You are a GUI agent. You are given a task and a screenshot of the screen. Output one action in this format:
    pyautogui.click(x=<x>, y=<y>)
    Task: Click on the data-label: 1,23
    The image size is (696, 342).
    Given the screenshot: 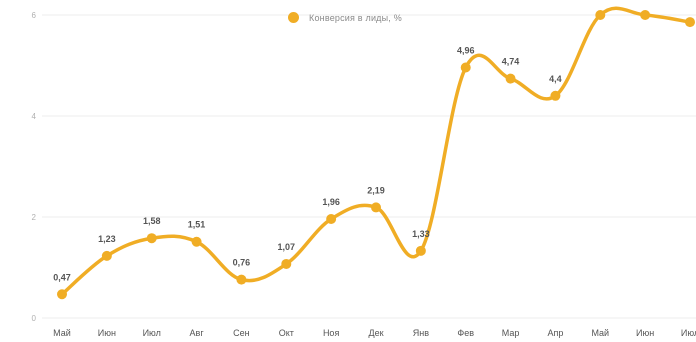 What is the action you would take?
    pyautogui.click(x=107, y=239)
    